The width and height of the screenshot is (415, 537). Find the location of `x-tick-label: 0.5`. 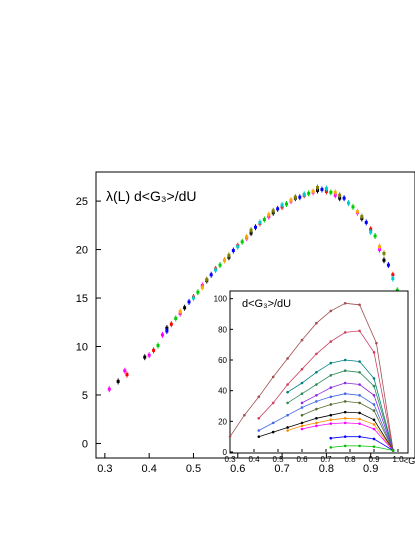

x-tick-label: 0.5 is located at coordinates (193, 469).